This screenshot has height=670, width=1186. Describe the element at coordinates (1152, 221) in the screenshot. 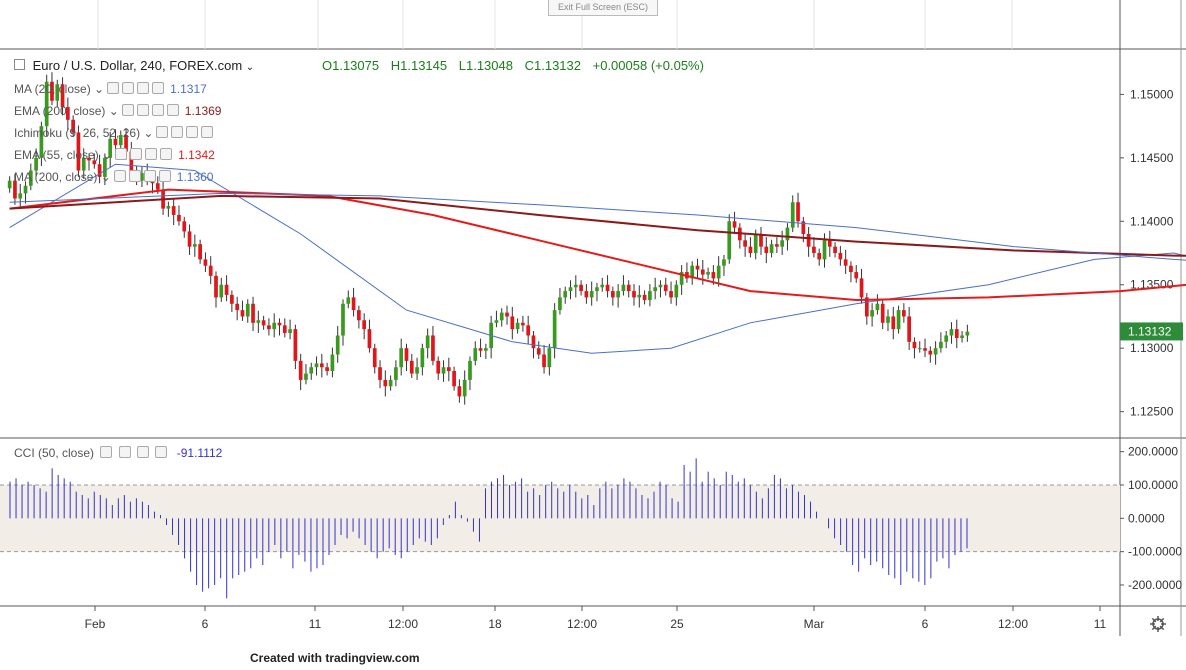

I see `price-tick-label: 1.14000` at that location.